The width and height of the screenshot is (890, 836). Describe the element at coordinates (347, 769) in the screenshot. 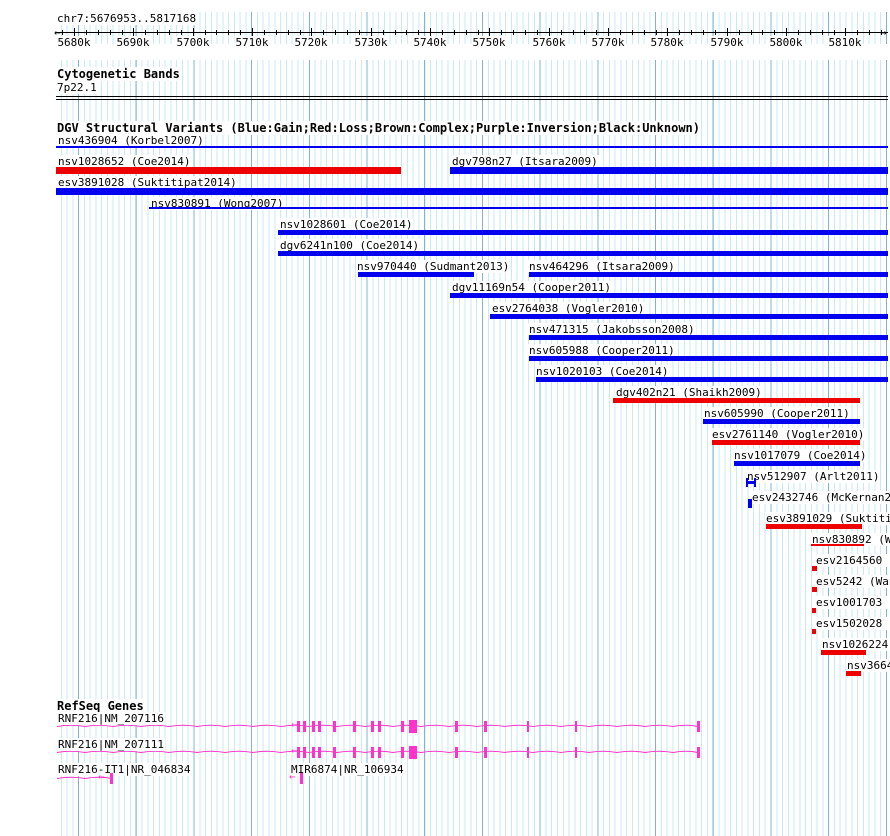

I see `refseq-gene-label: MIR6874|NR_106934` at that location.